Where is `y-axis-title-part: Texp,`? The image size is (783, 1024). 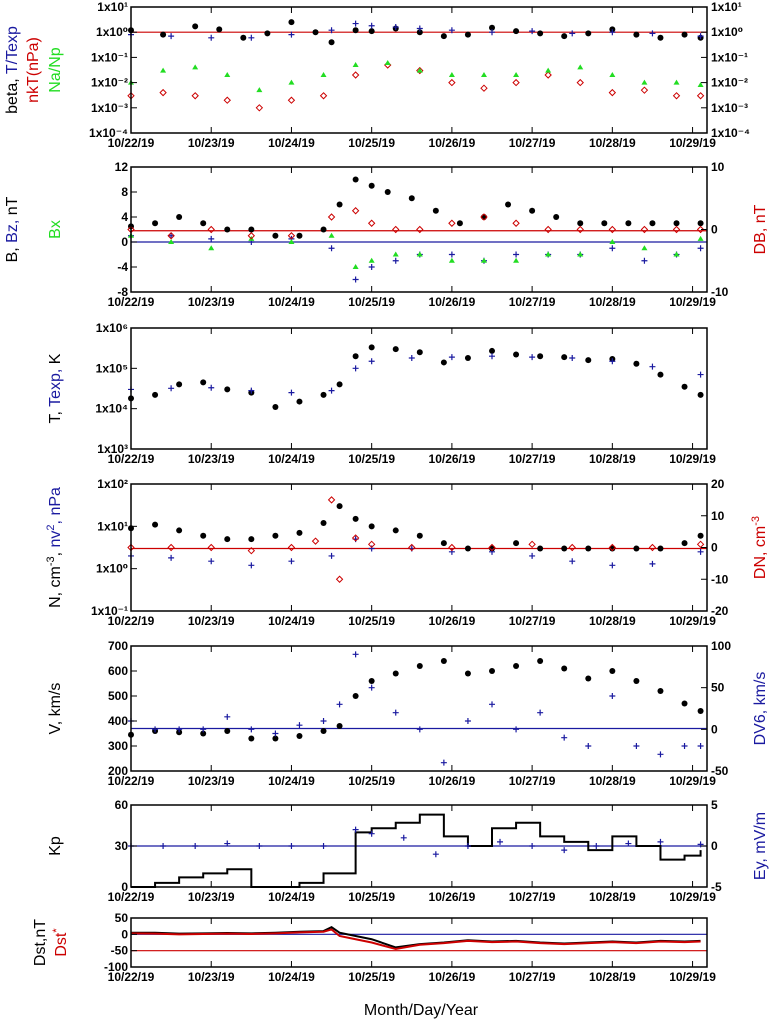
y-axis-title-part: Texp, is located at coordinates (55, 385).